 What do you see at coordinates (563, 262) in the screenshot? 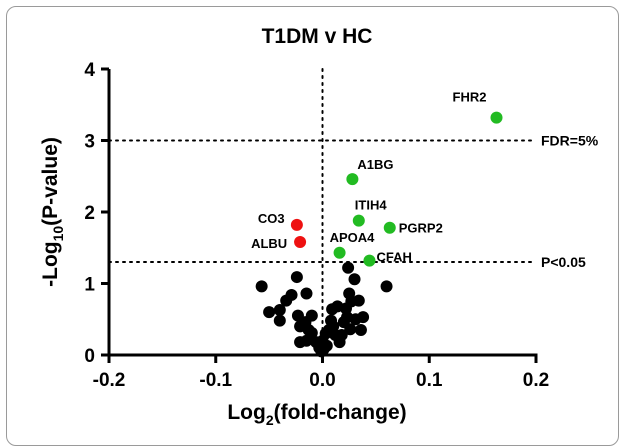
I see `ref-label-1: P<0.05` at bounding box center [563, 262].